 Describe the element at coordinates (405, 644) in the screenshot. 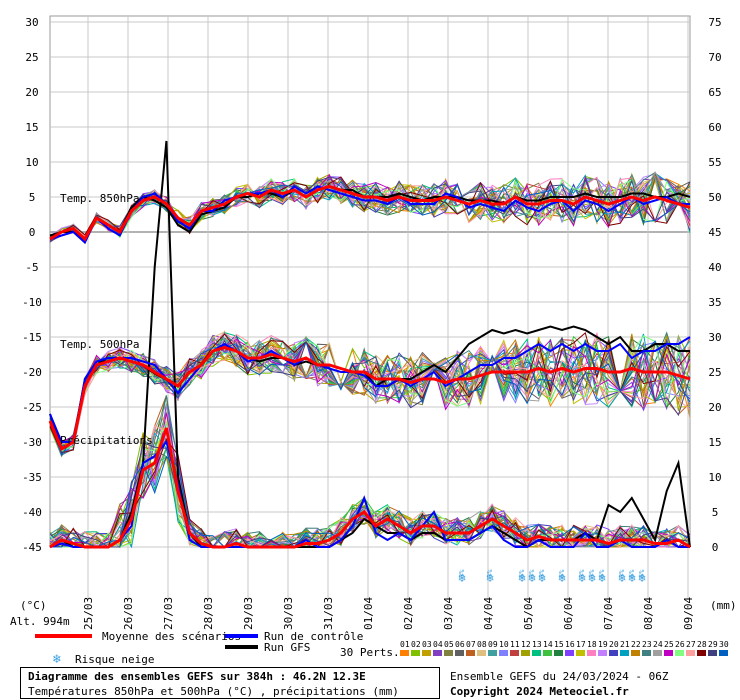

I see `pert-number: 01` at that location.